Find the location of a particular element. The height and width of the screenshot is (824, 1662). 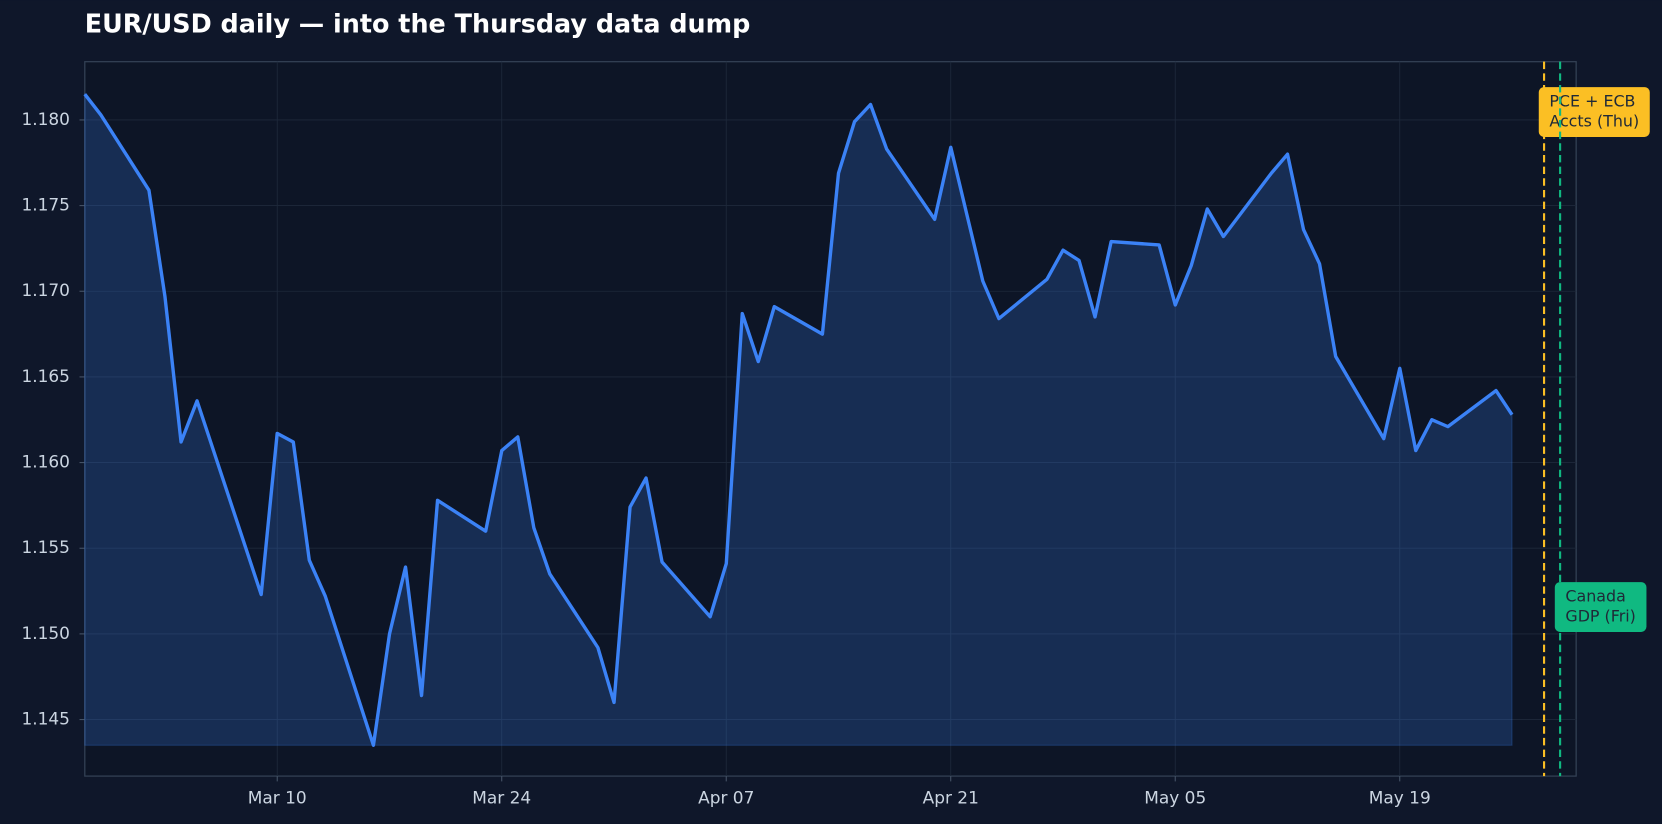

y-tick-label: 1.145 is located at coordinates (45, 719).